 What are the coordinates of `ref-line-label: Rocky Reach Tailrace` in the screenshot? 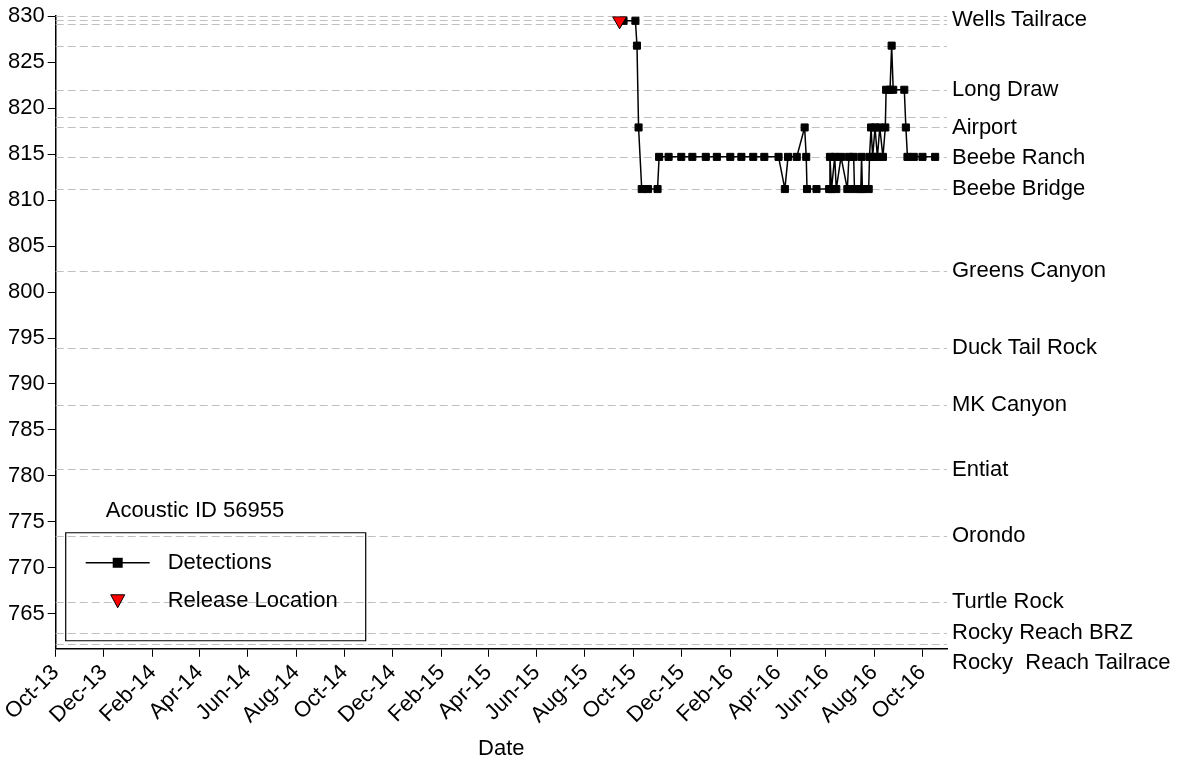 It's located at (1061, 662).